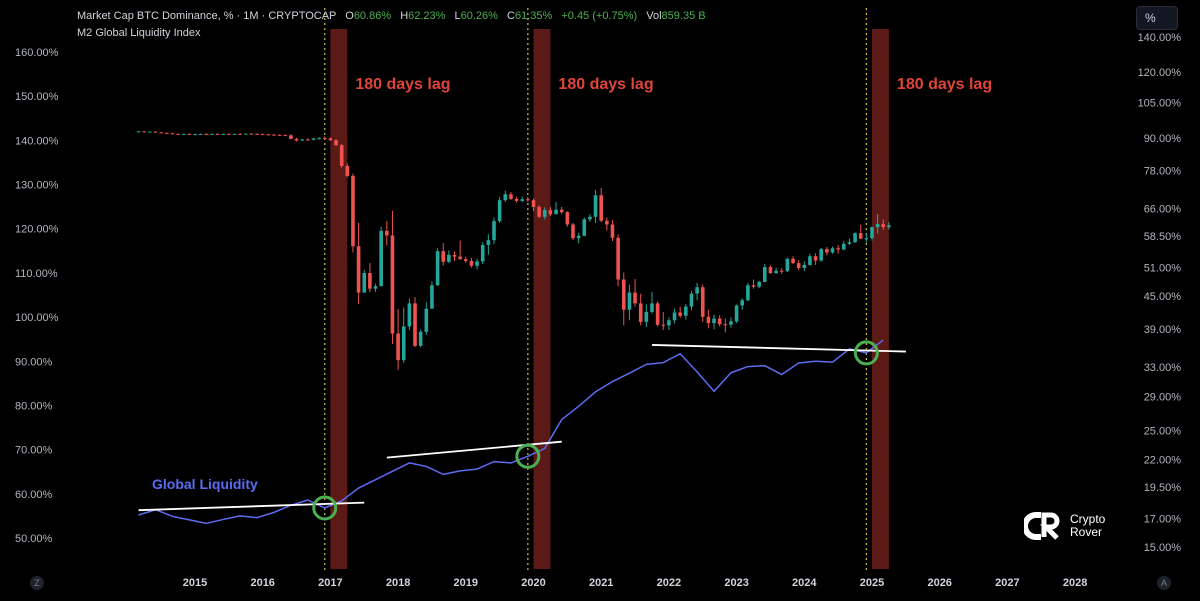  Describe the element at coordinates (37, 141) in the screenshot. I see `left-axis-label: 140.00%` at that location.